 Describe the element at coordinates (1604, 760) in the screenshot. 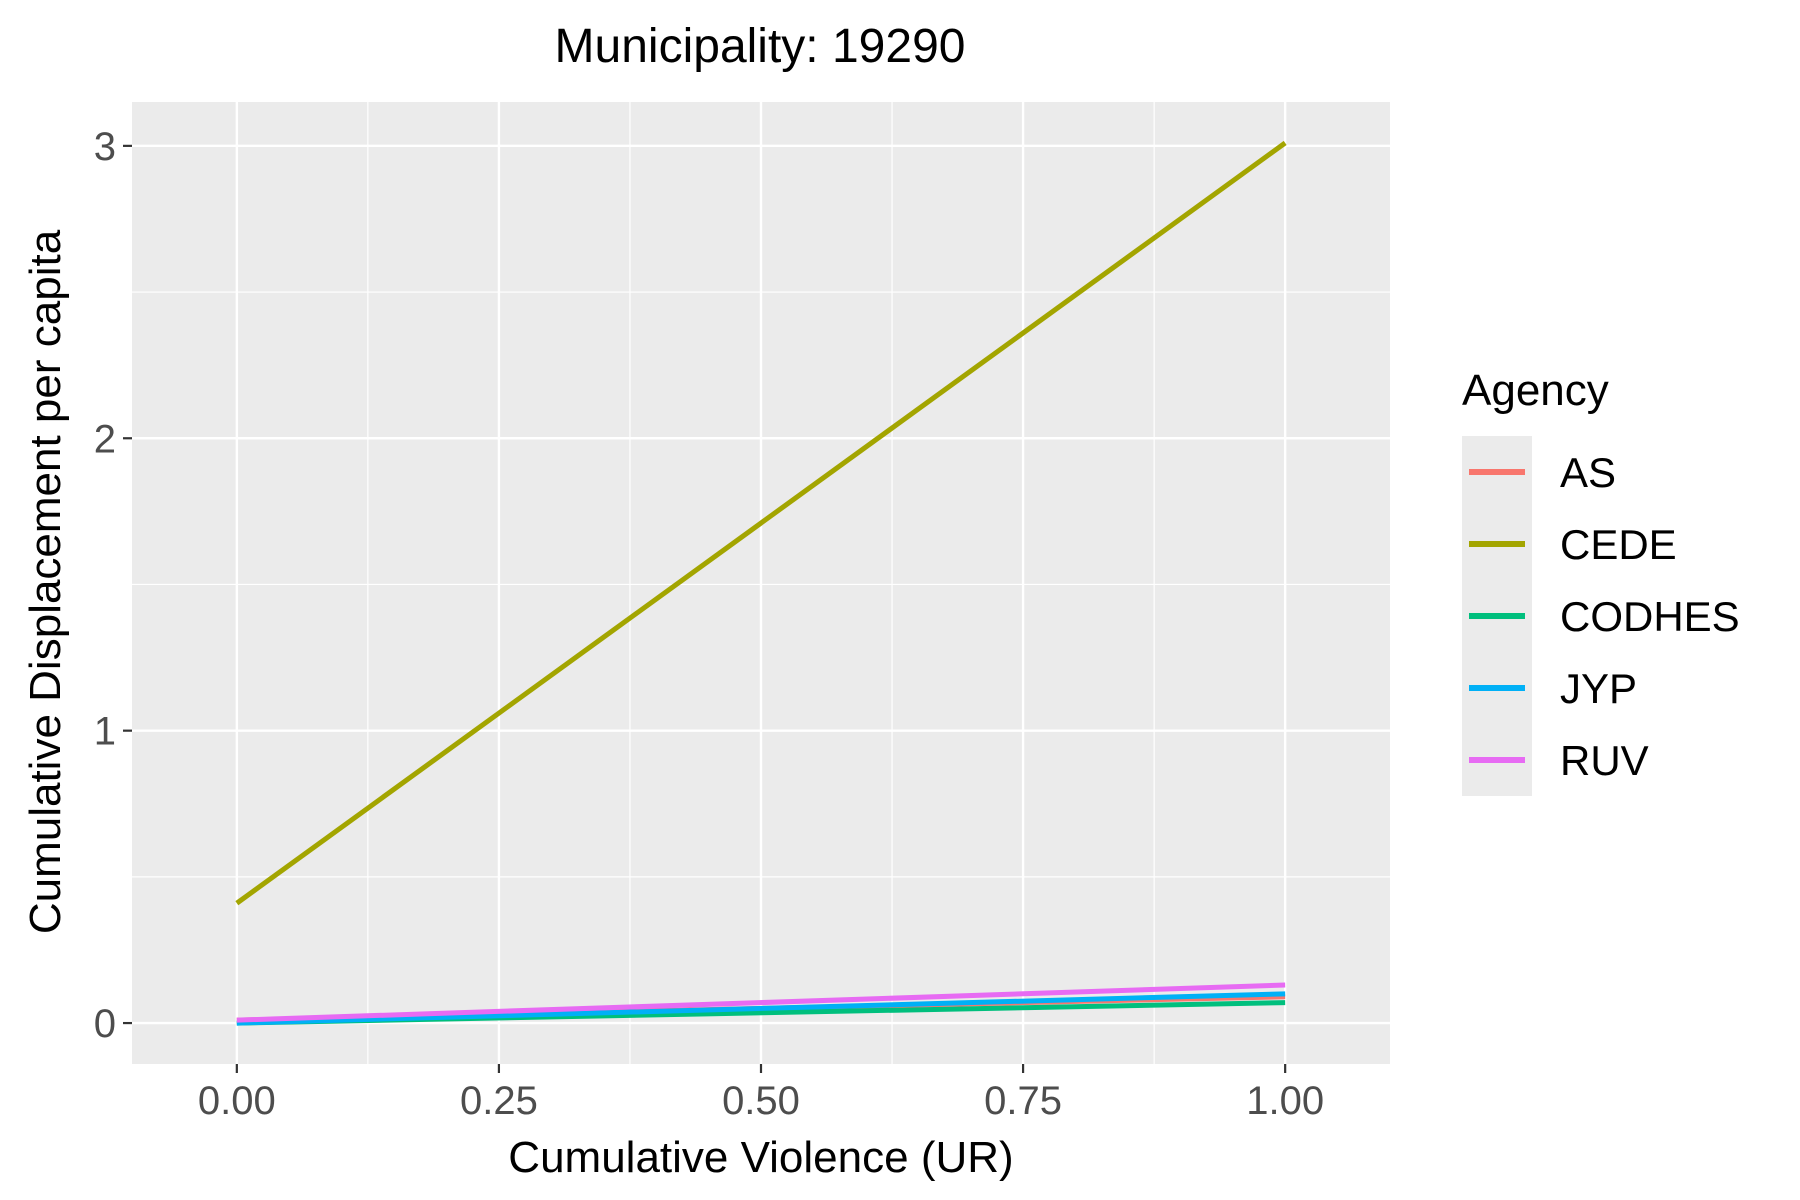

I see `legend-label-ruv: RUV` at that location.